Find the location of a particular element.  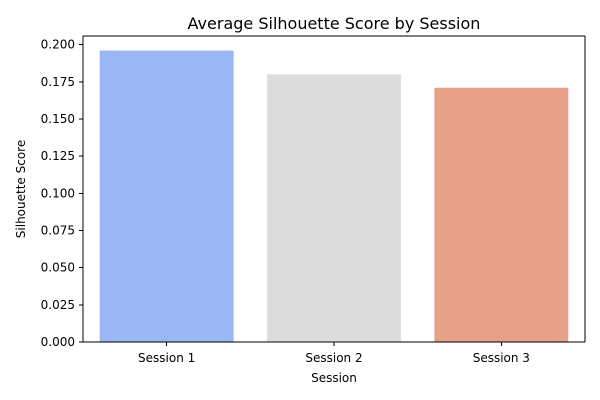

chart-title: Average Silhouette Score by Session is located at coordinates (334, 23).